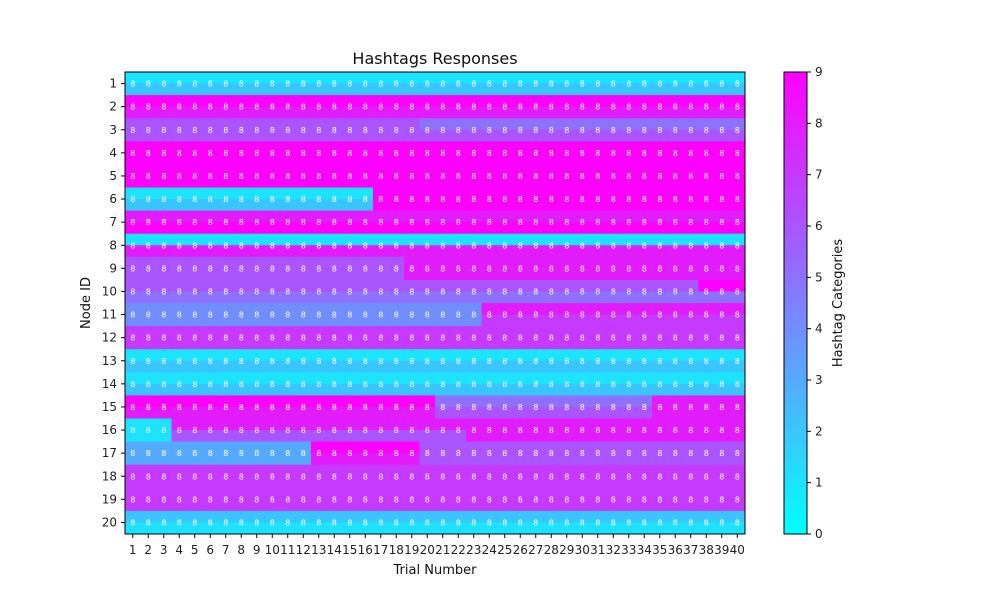 The image size is (1000, 600). Describe the element at coordinates (690, 550) in the screenshot. I see `x-tick-label: 37` at that location.